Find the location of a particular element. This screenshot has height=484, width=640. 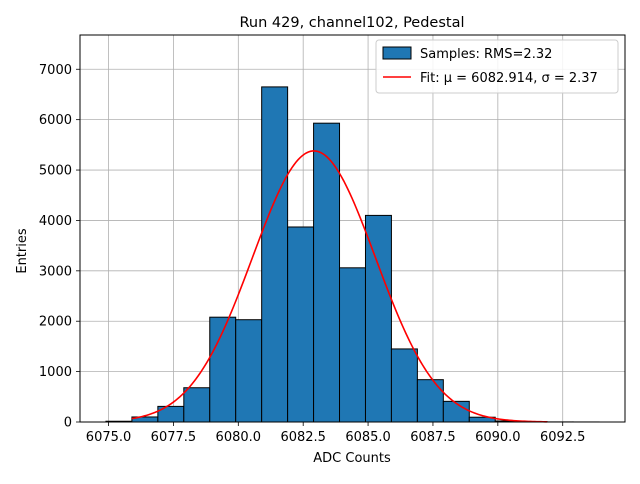

y-tick-label: 2000 is located at coordinates (55, 322).